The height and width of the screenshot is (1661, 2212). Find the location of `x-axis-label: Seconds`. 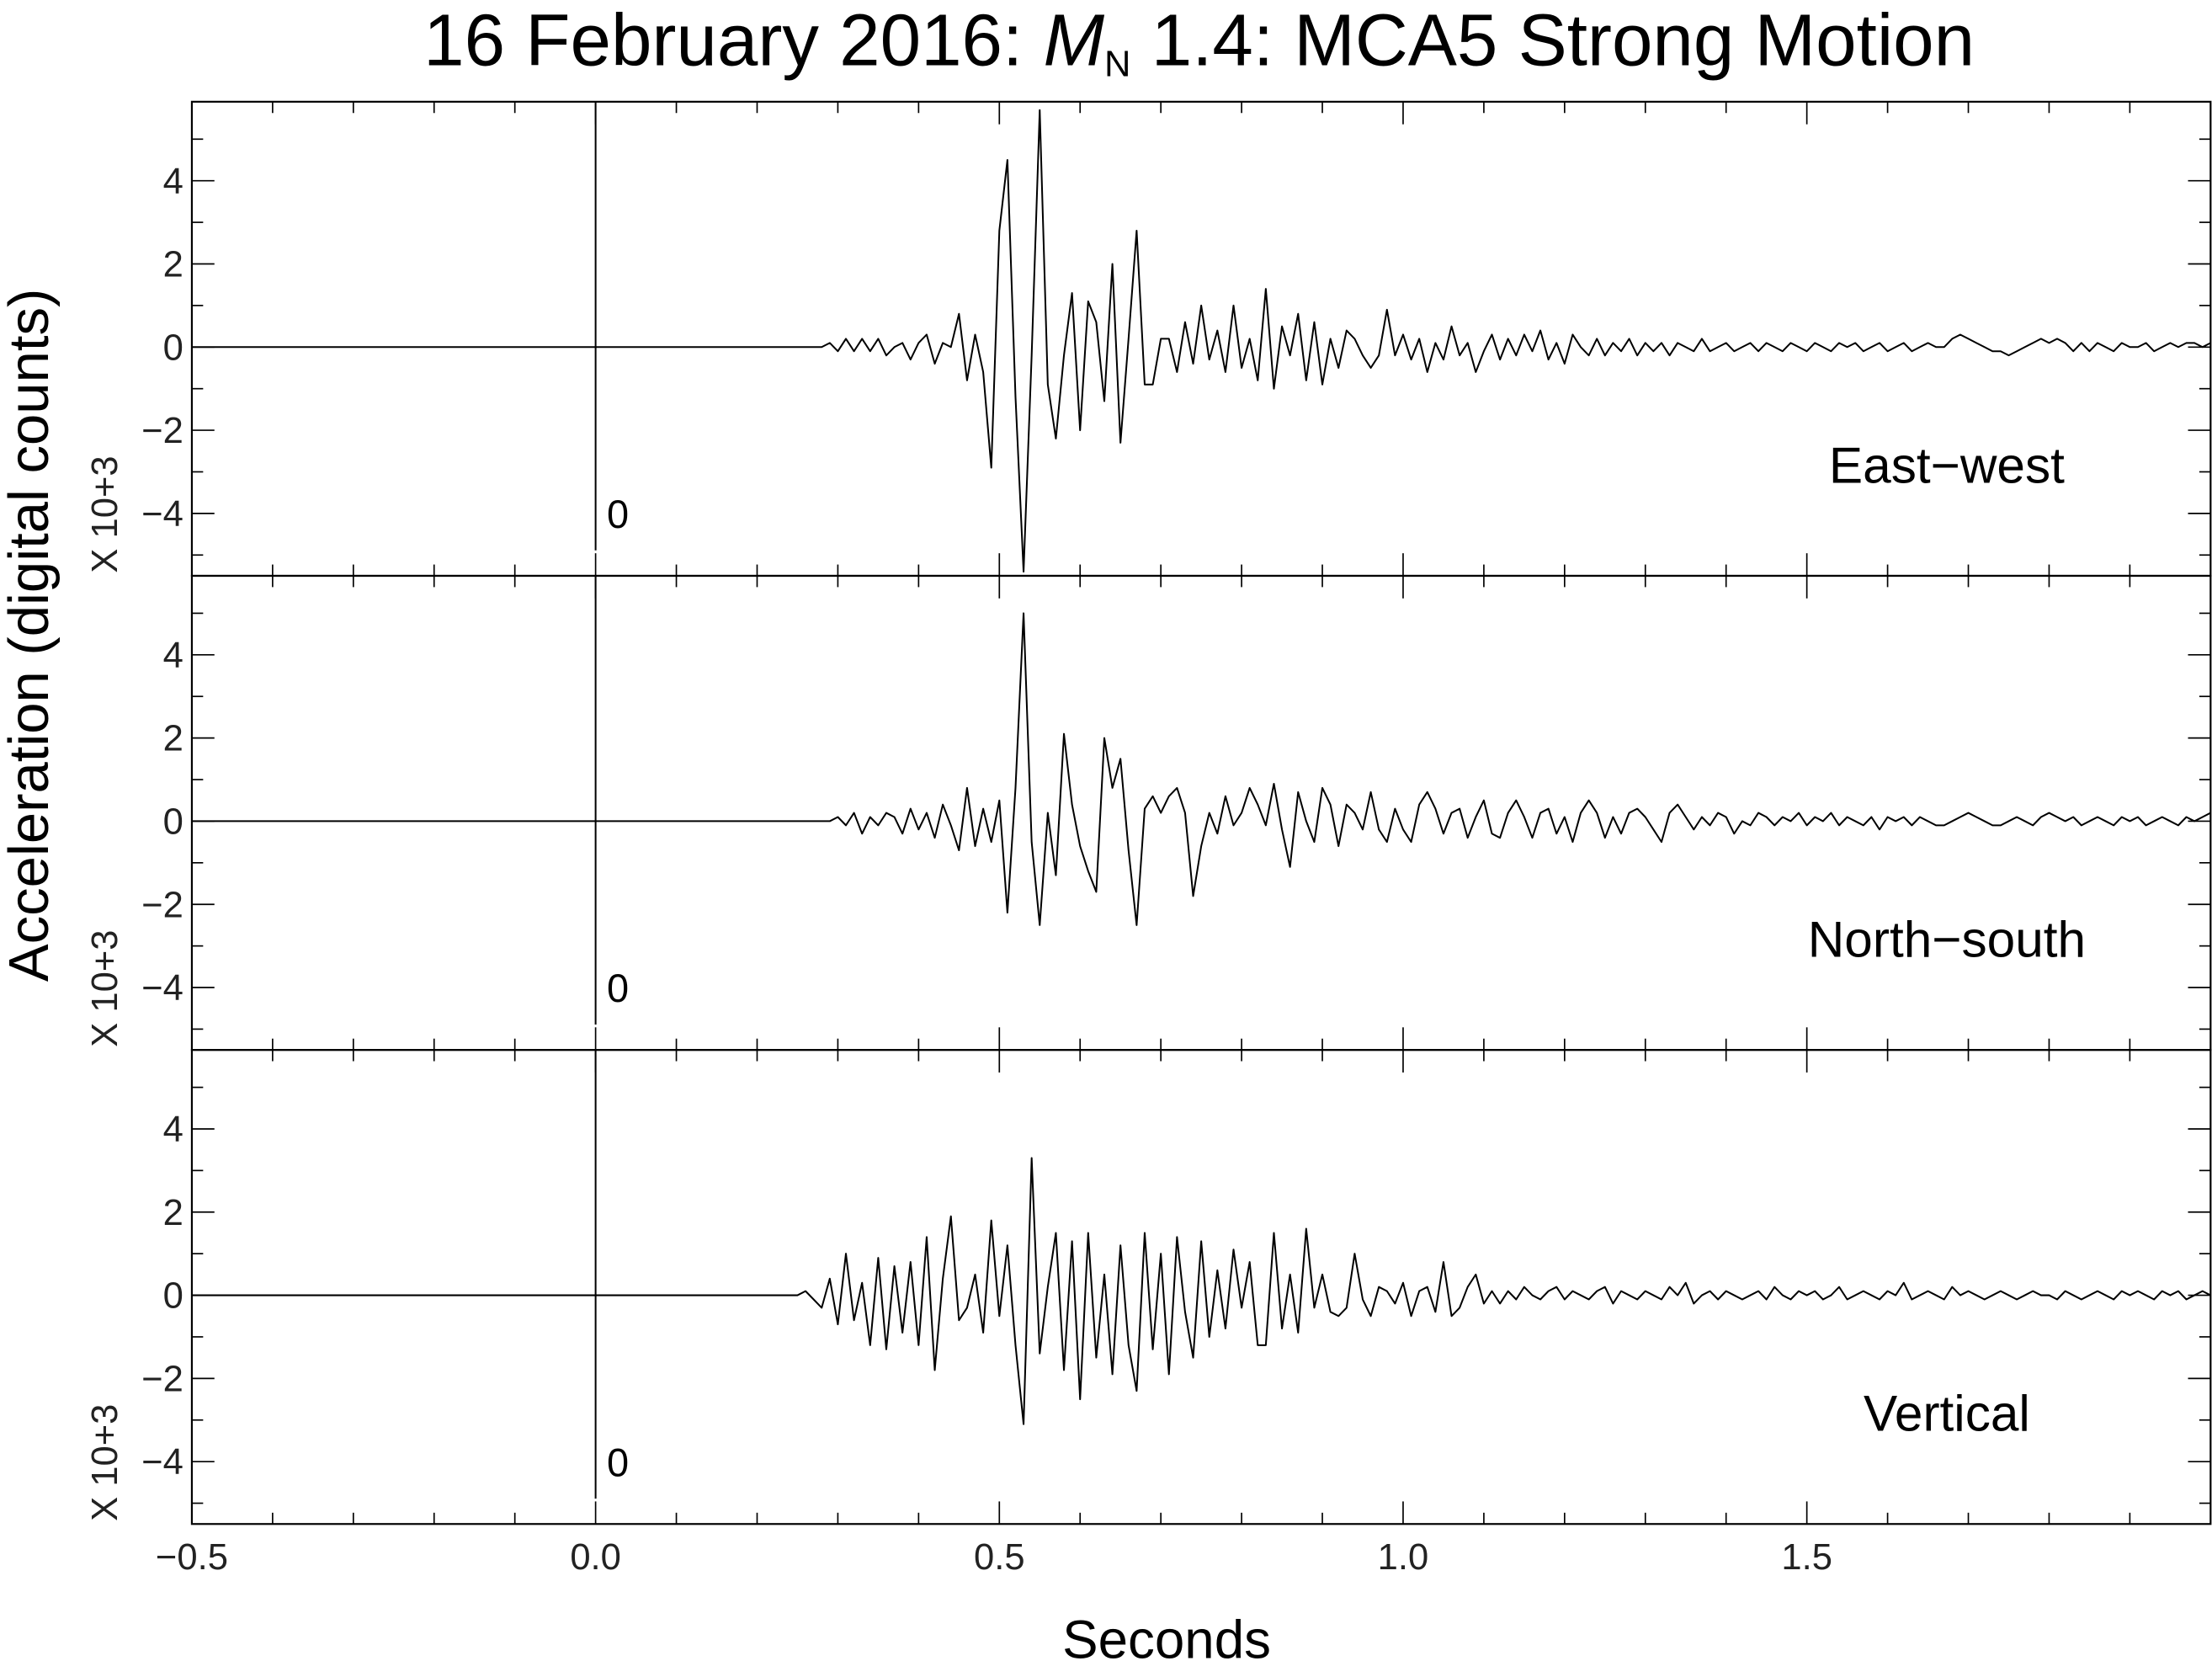

x-axis-label: Seconds is located at coordinates (1166, 1635).